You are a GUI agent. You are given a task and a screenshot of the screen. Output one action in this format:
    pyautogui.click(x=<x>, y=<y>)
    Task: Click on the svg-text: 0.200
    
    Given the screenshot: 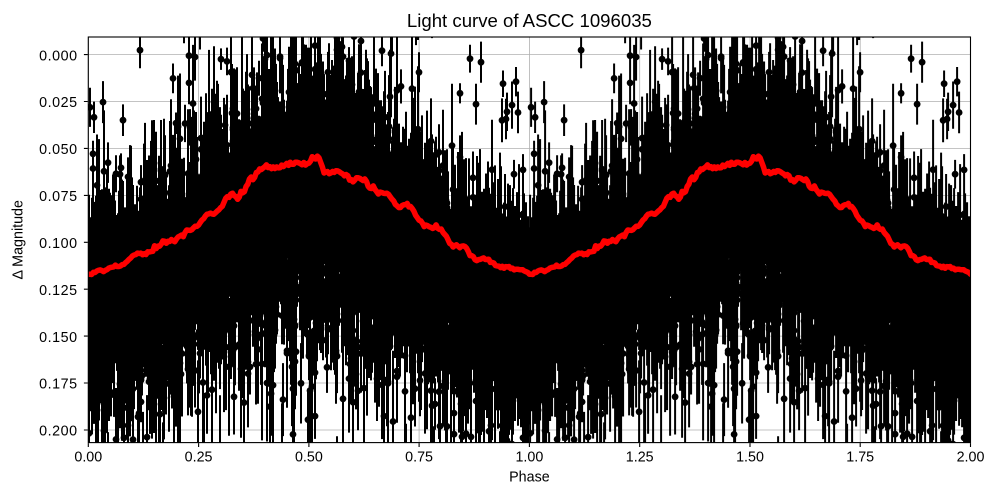 What is the action you would take?
    pyautogui.click(x=58, y=432)
    